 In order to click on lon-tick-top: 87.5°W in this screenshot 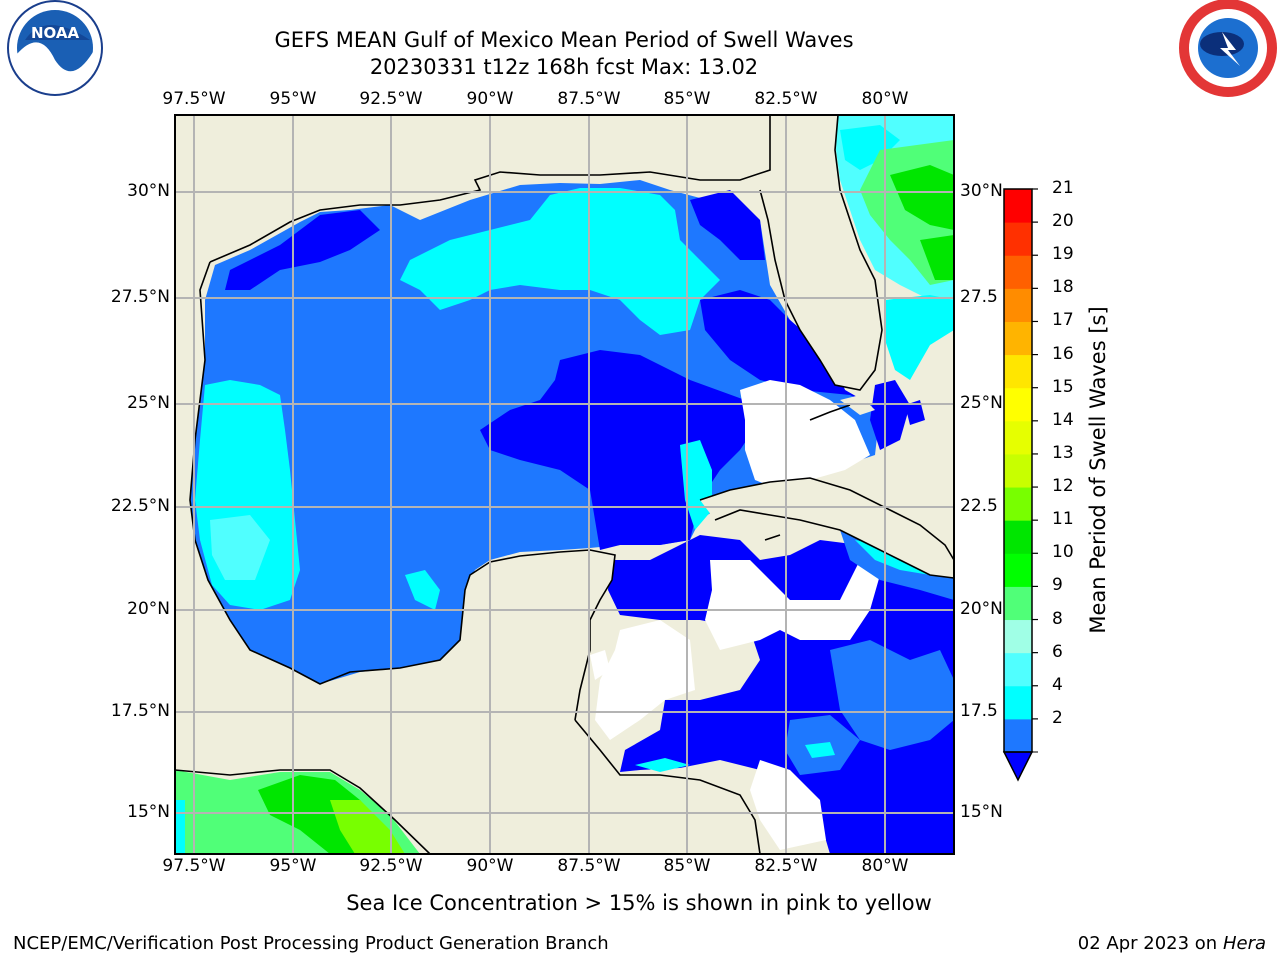, I will do `click(589, 99)`.